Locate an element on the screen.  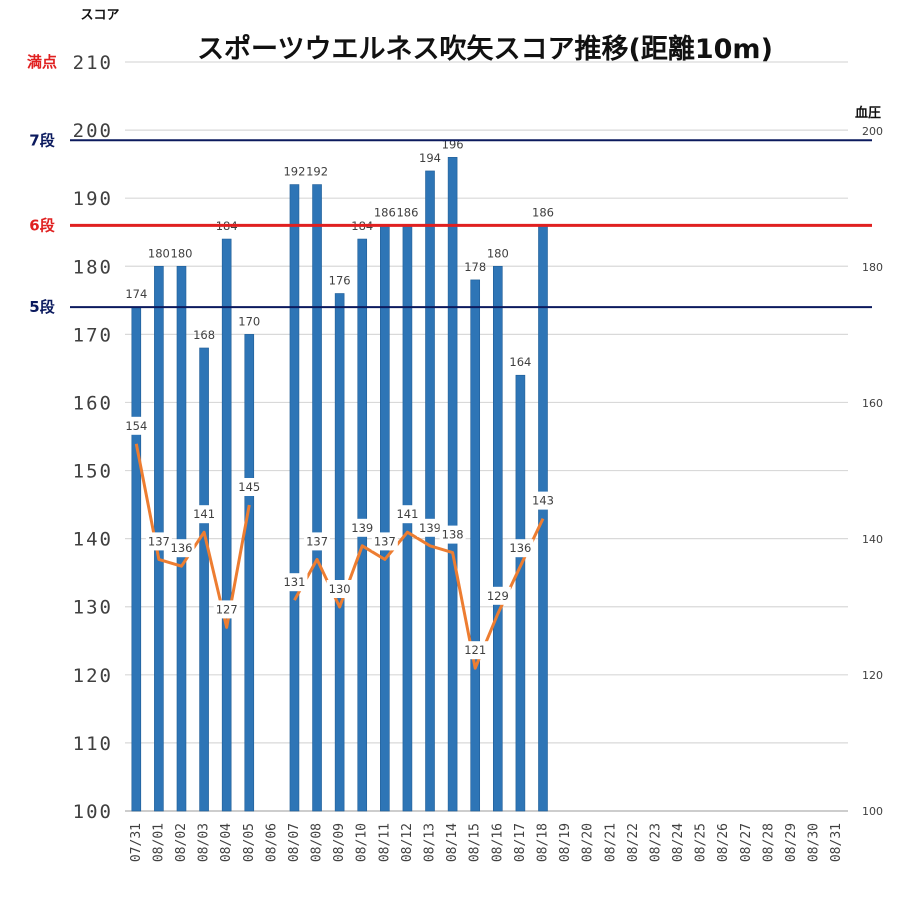
x-tick-label: 08/06 is located at coordinates (271, 842).